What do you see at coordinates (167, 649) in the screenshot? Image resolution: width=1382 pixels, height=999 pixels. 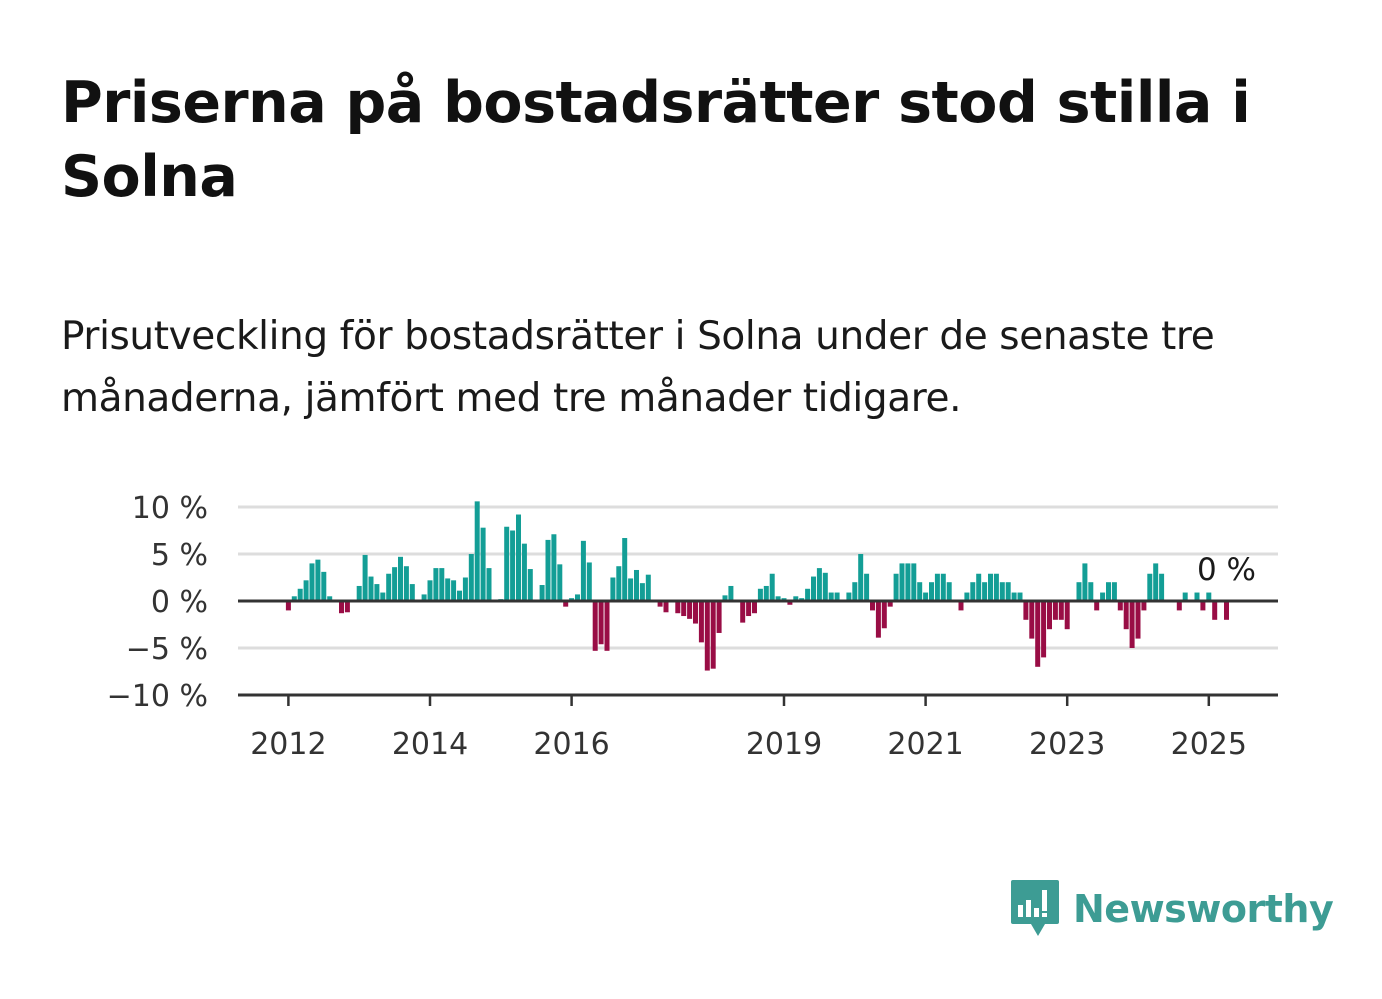 I see `y-tick-label: −5 %` at bounding box center [167, 649].